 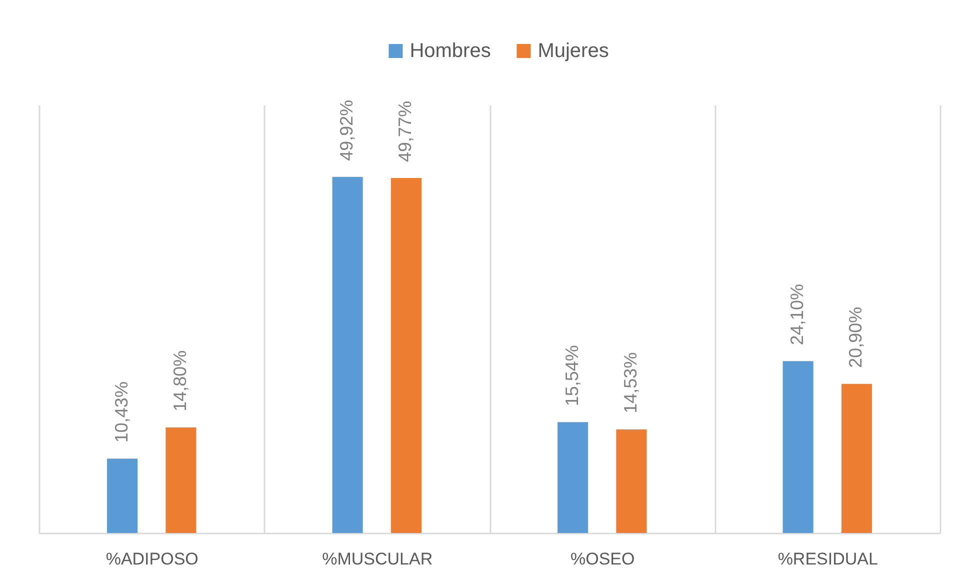 What do you see at coordinates (405, 131) in the screenshot?
I see `data-label: 49,77%` at bounding box center [405, 131].